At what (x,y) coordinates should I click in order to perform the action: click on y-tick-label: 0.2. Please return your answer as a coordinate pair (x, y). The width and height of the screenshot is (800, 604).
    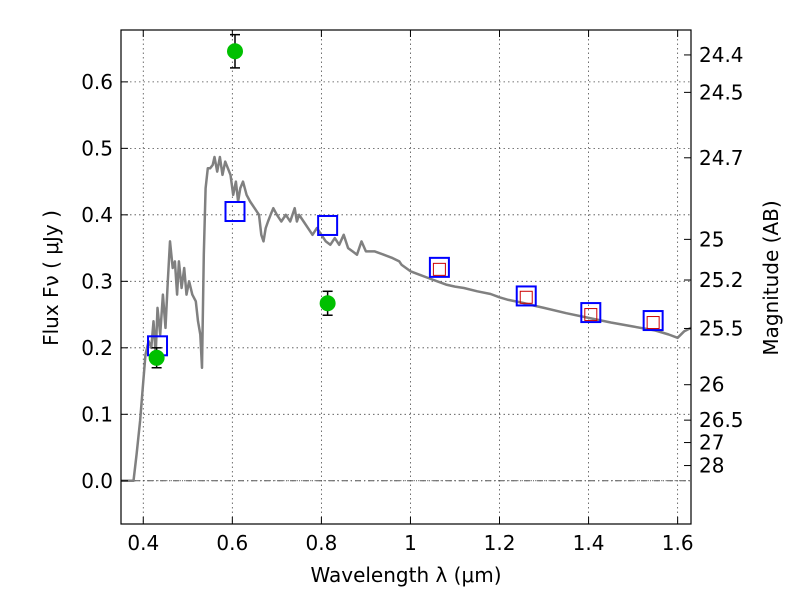
    Looking at the image, I should click on (97, 348).